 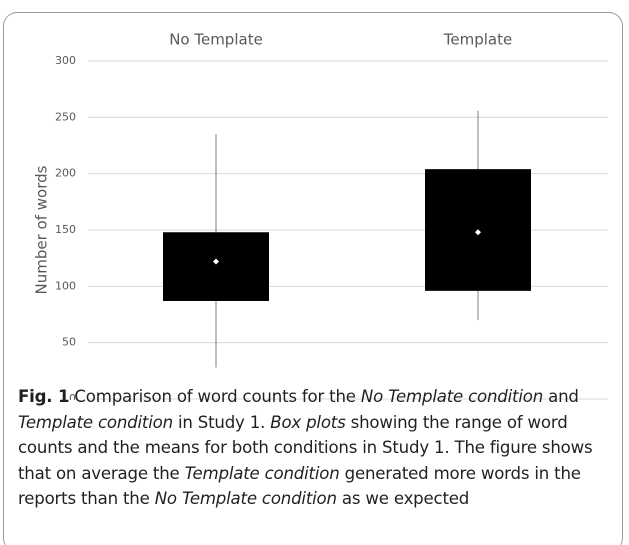 What do you see at coordinates (65, 229) in the screenshot?
I see `y-tick-label: 150` at bounding box center [65, 229].